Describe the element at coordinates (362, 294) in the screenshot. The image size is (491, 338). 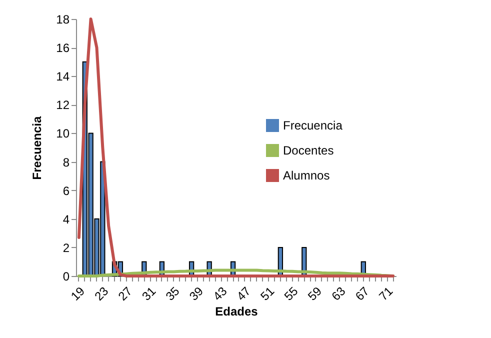
I see `x-tick-label: 67` at that location.